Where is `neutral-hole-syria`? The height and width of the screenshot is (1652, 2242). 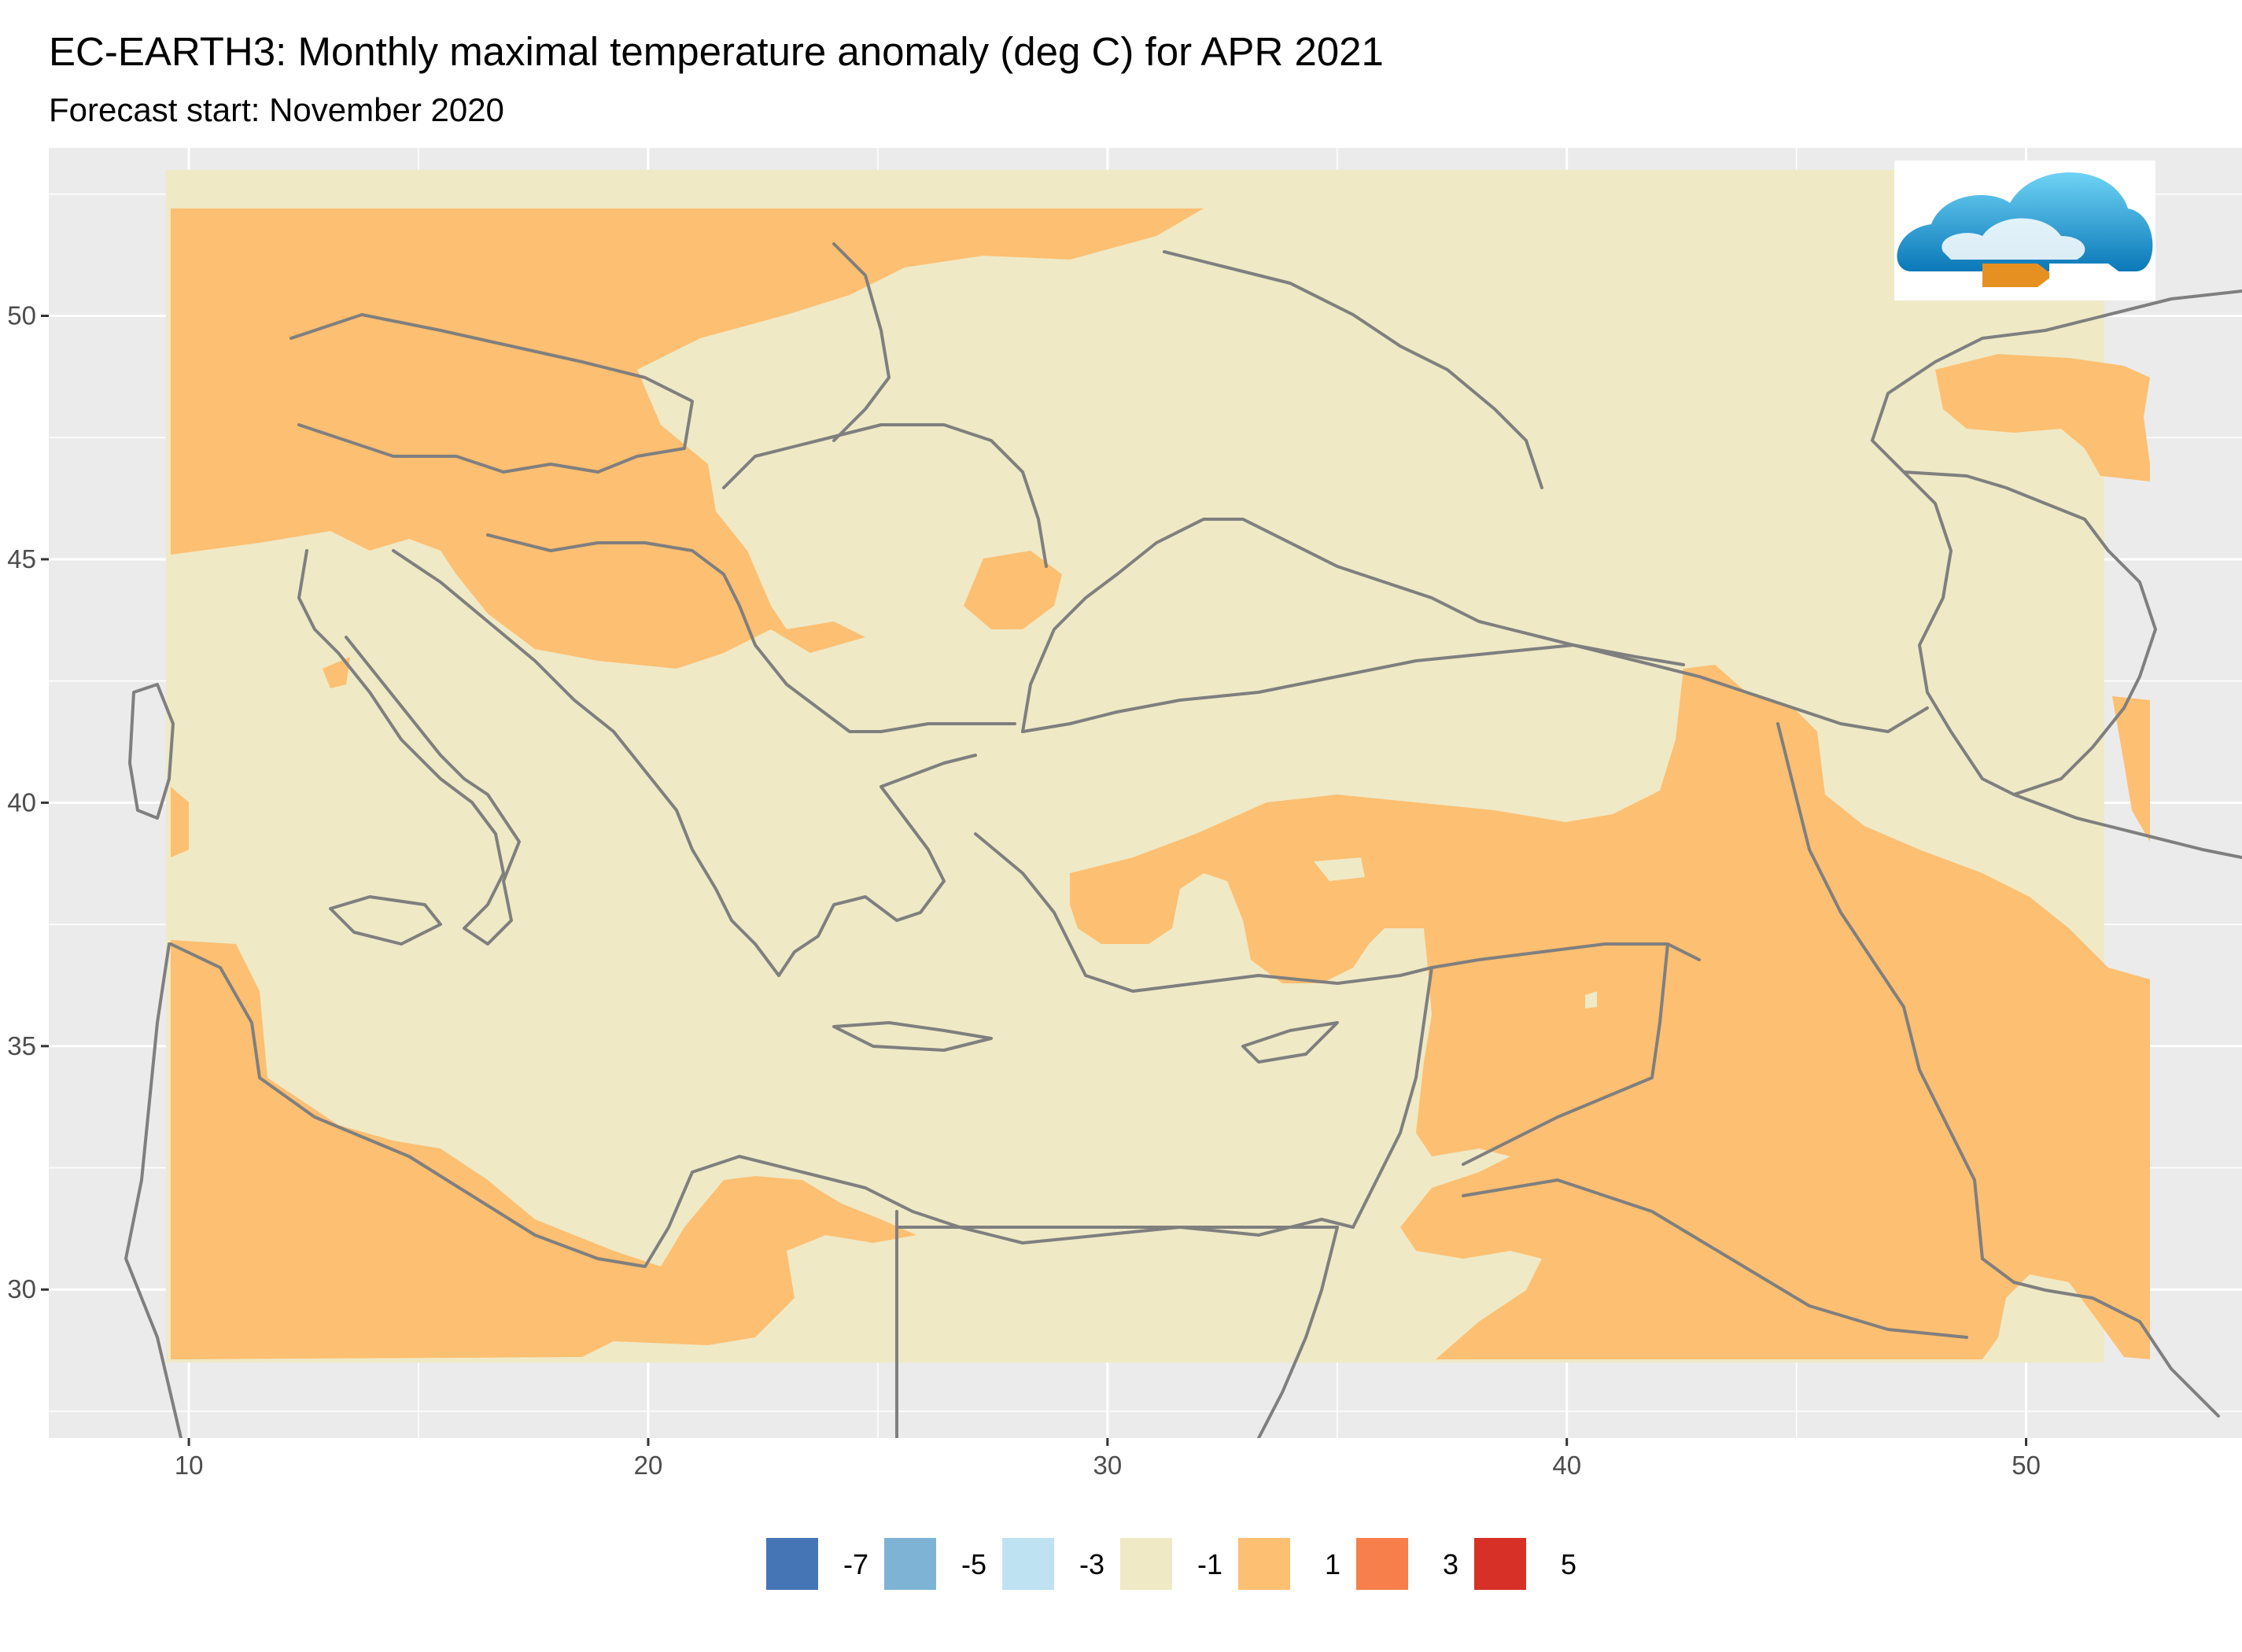
neutral-hole-syria is located at coordinates (1591, 1000).